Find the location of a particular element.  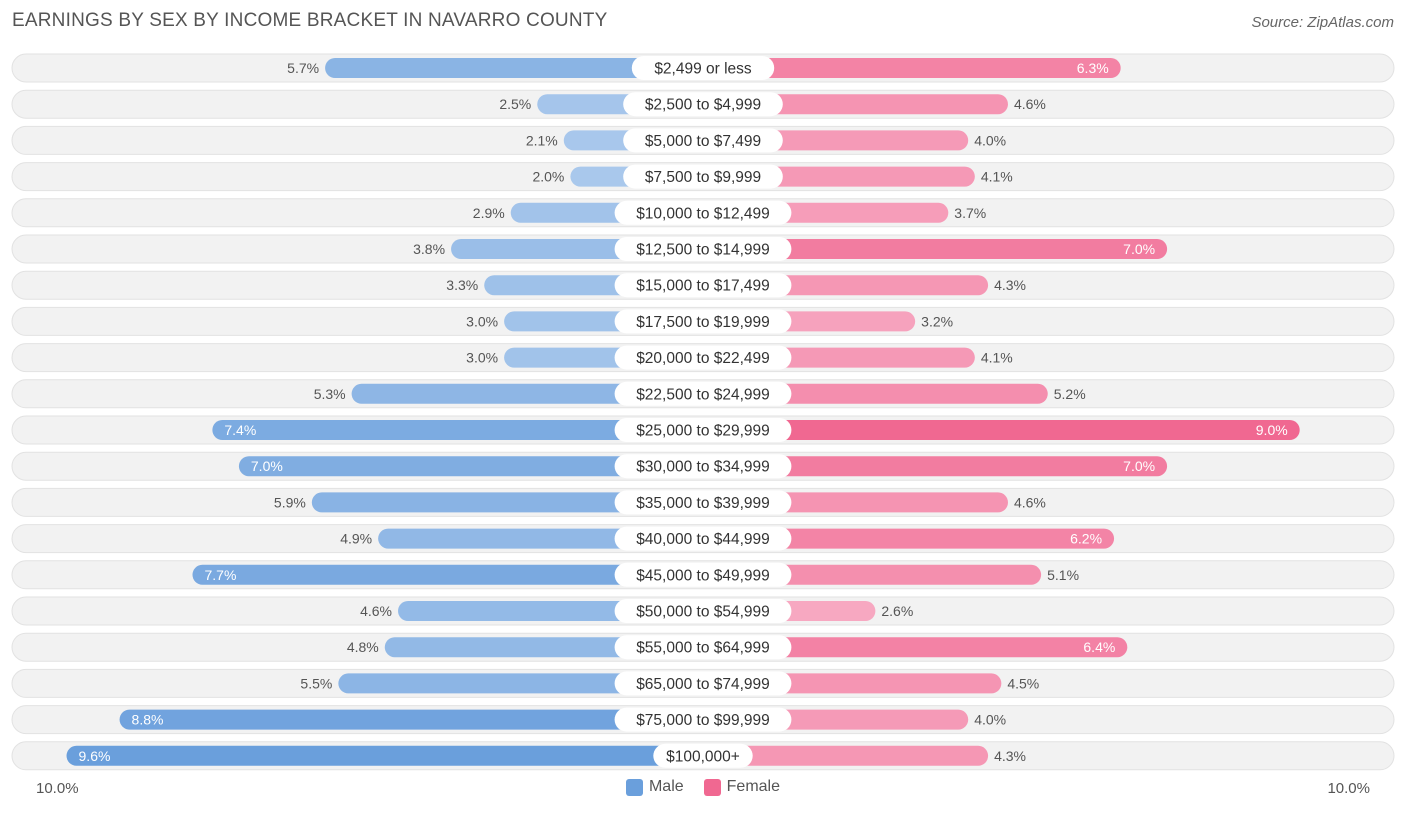

chart-row: 2.0% 4.1% $7,500 to $9,999 is located at coordinates (703, 177).